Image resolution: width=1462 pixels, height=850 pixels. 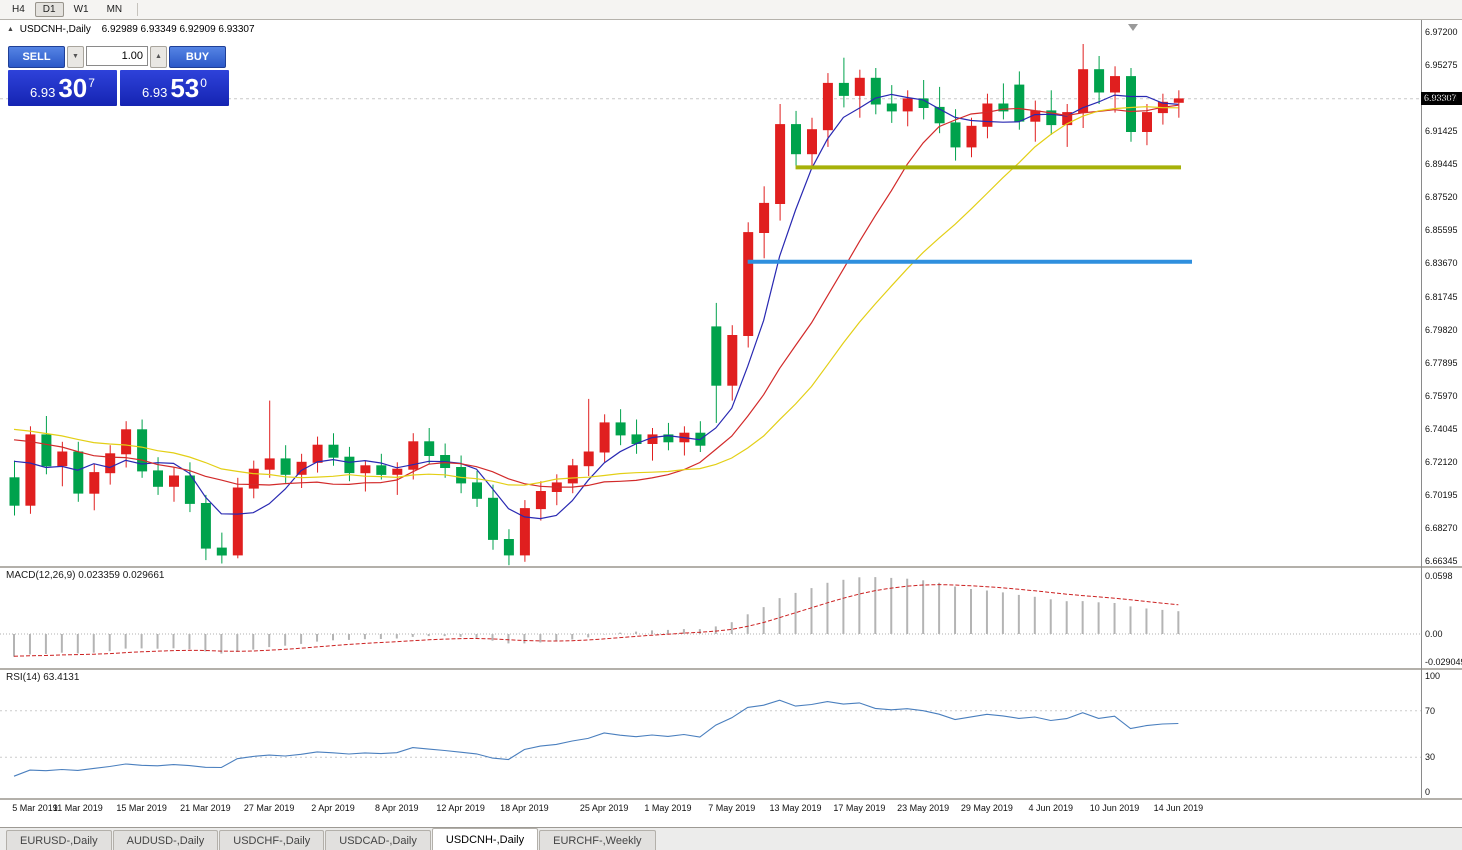 What do you see at coordinates (138, 9) in the screenshot?
I see `toolbar-separator` at bounding box center [138, 9].